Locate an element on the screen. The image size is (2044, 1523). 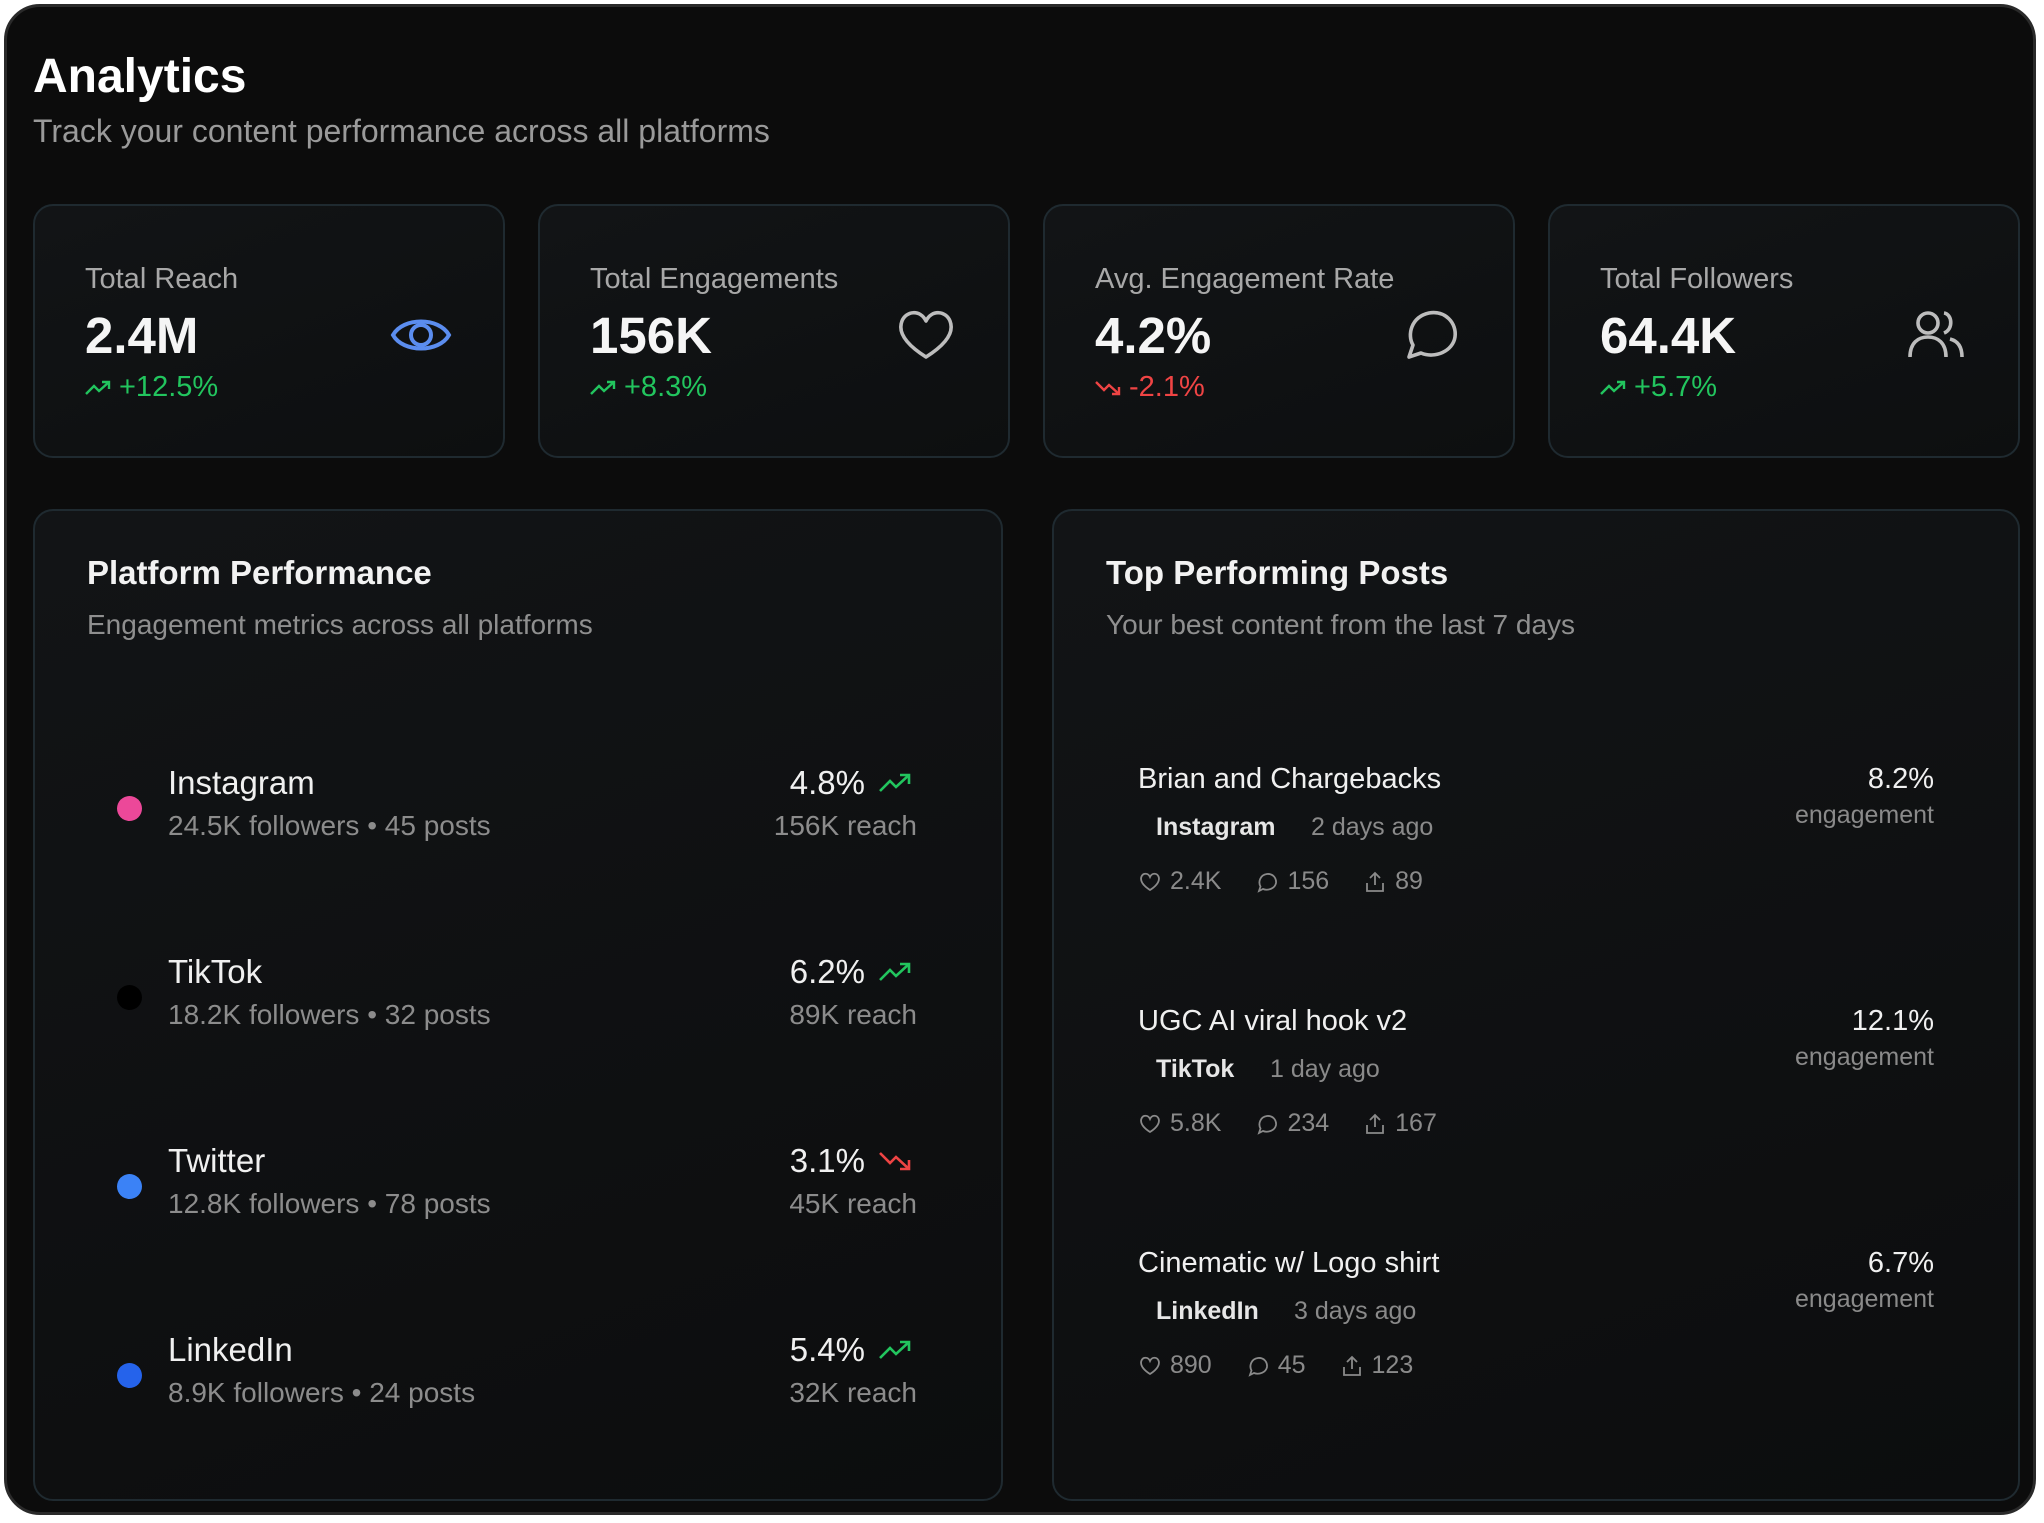
post-likes: 890 is located at coordinates (1175, 1365).